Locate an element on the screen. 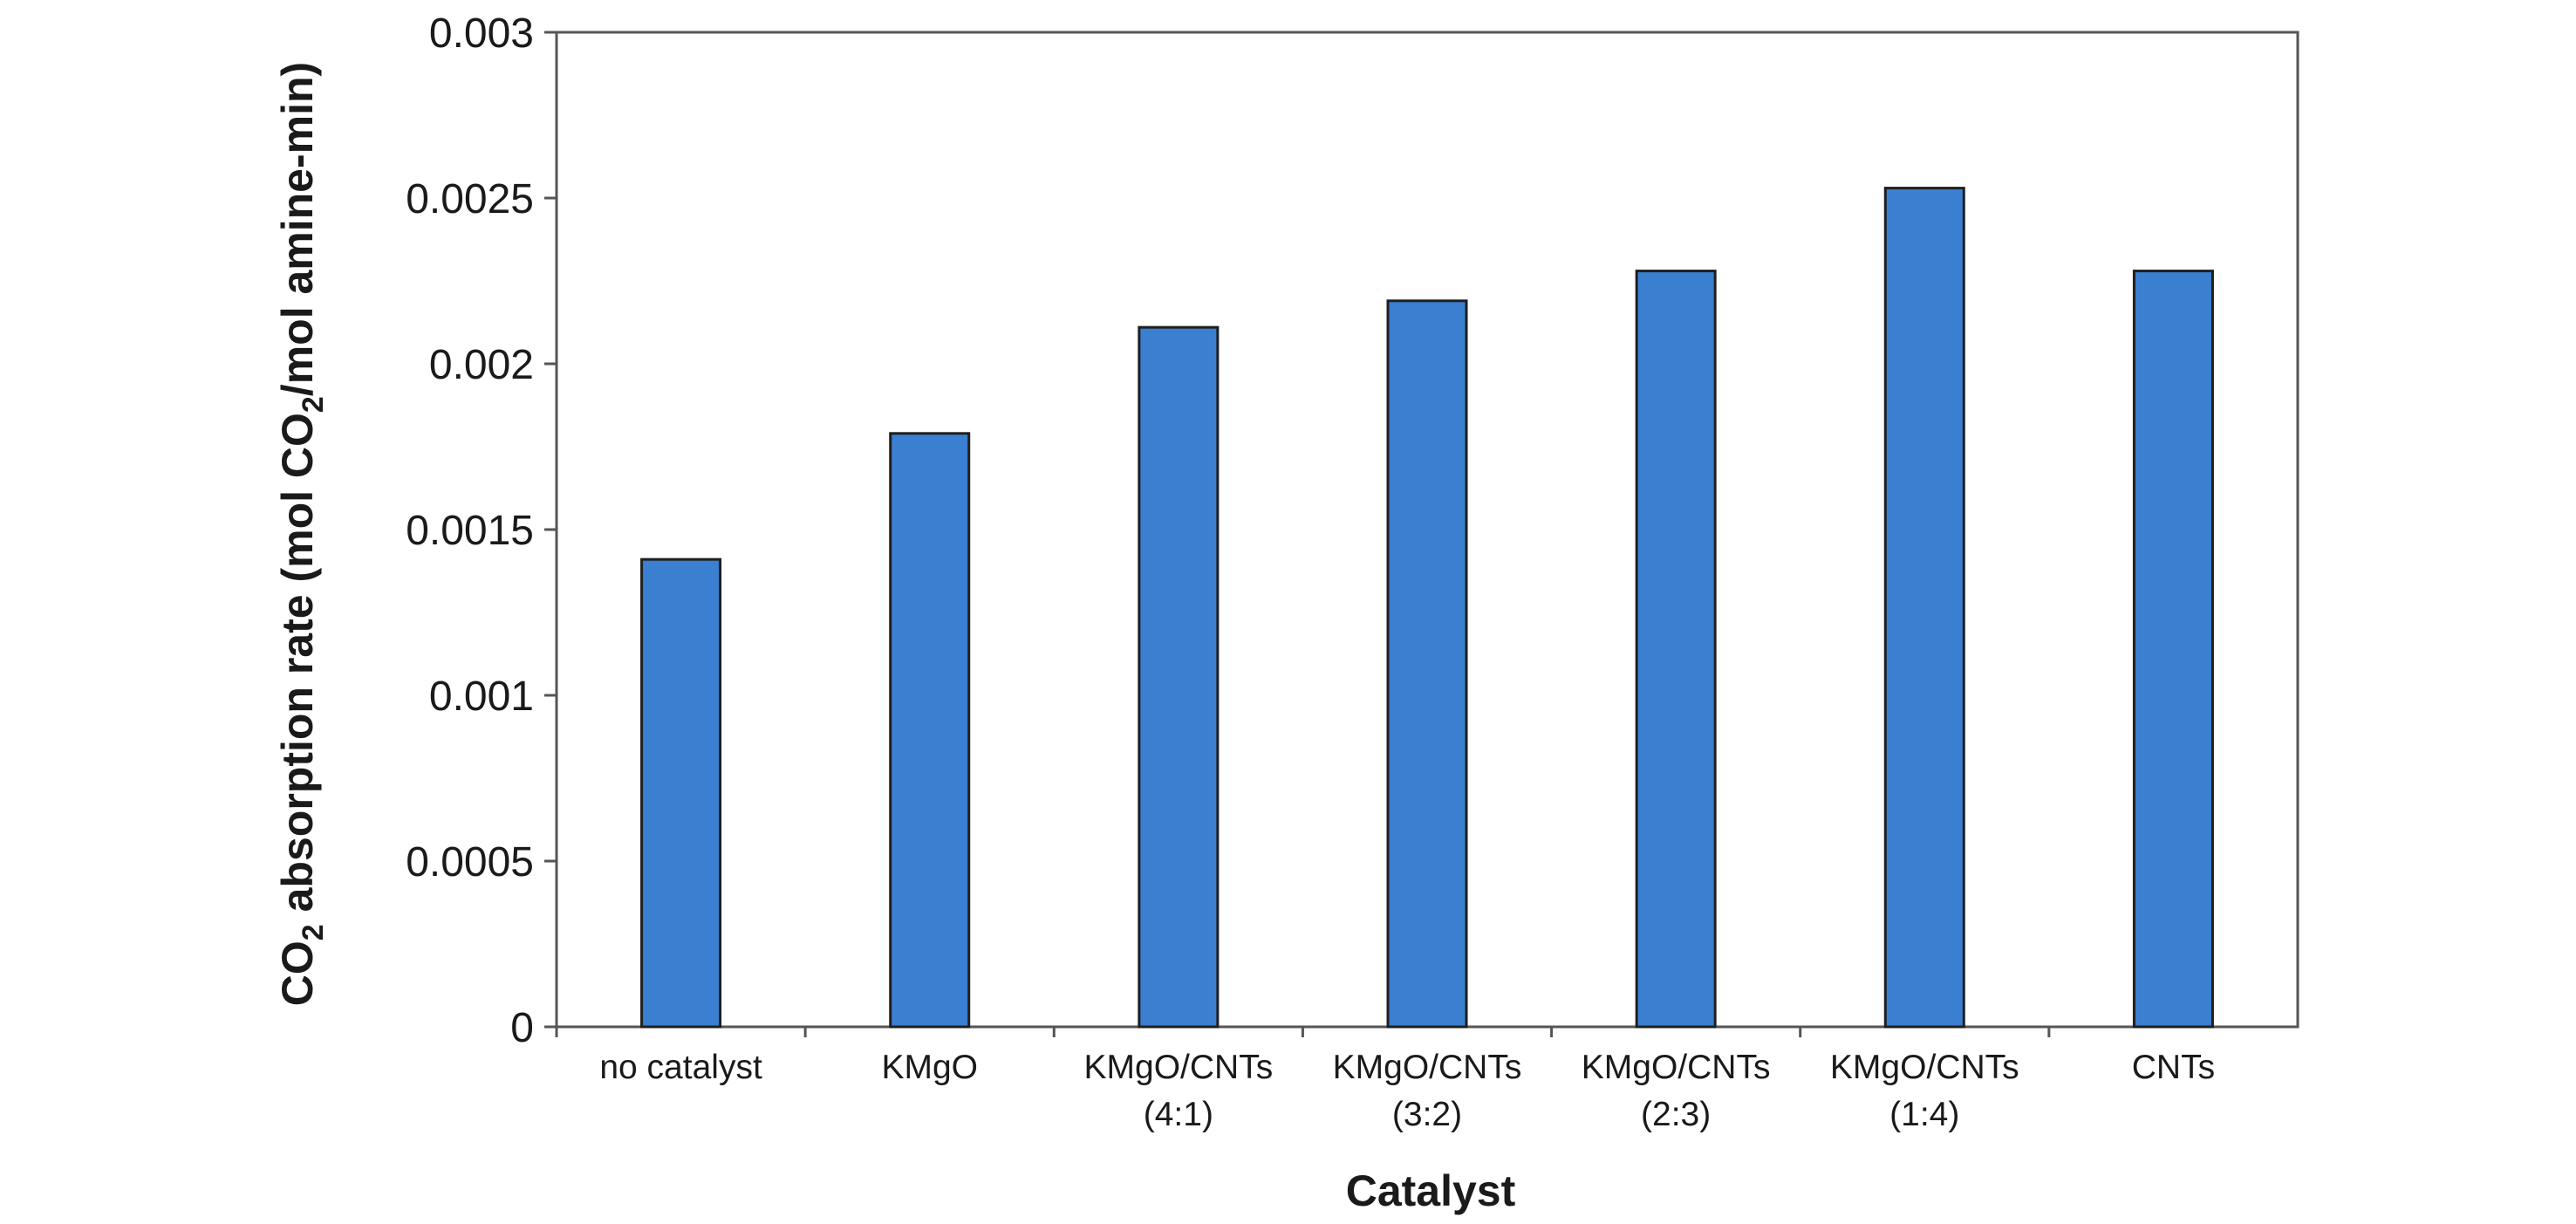 The width and height of the screenshot is (2576, 1224). y-tick-label: 0.003 is located at coordinates (481, 33).